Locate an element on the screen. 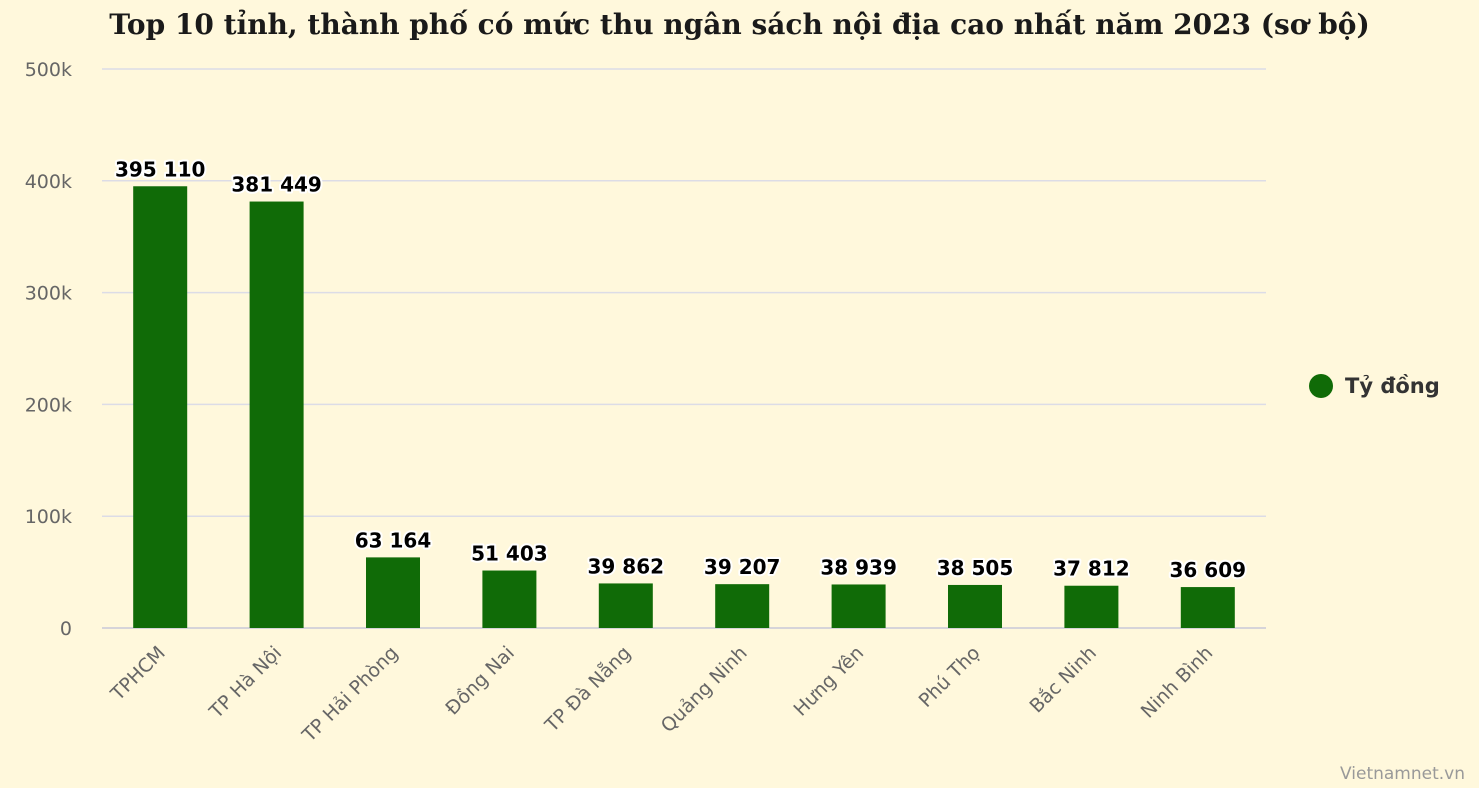 Image resolution: width=1479 pixels, height=788 pixels. data-label: 39 207 is located at coordinates (742, 567).